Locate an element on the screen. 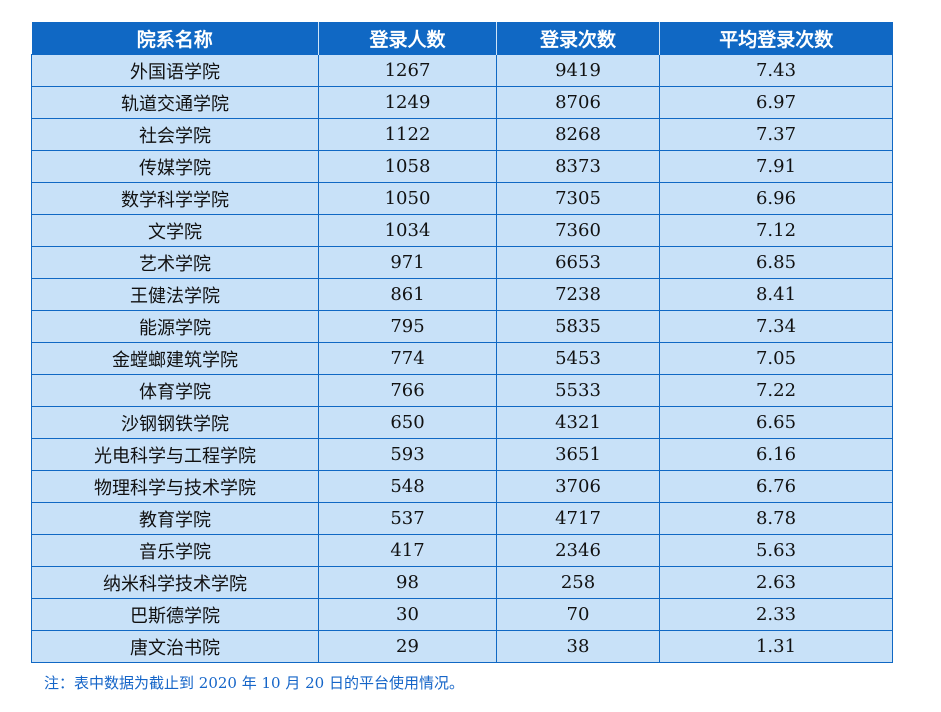  cell-avg-login: 7.12 is located at coordinates (776, 230).